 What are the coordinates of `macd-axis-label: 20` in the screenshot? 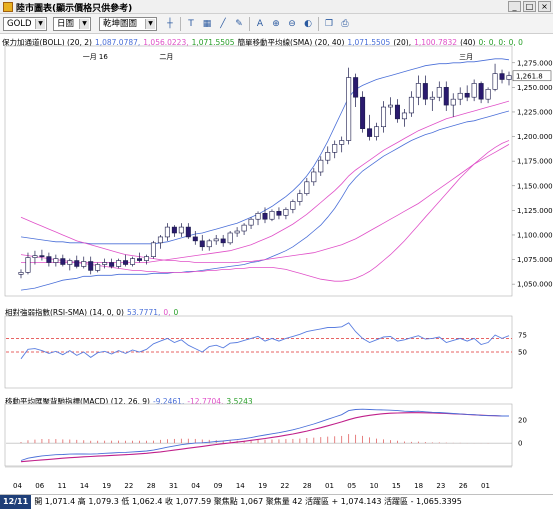 It's located at (522, 420).